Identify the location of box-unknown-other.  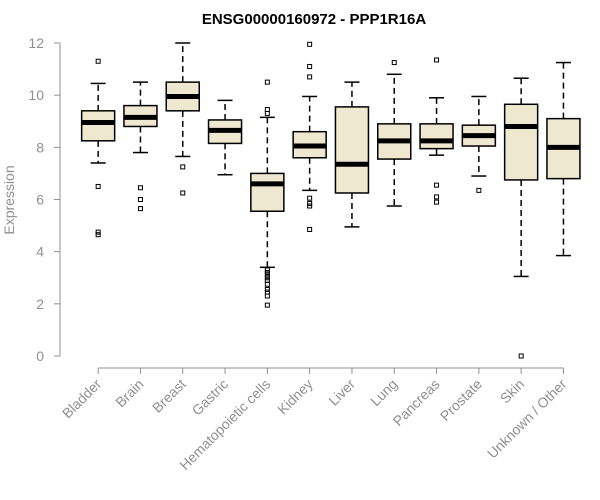
(563, 159).